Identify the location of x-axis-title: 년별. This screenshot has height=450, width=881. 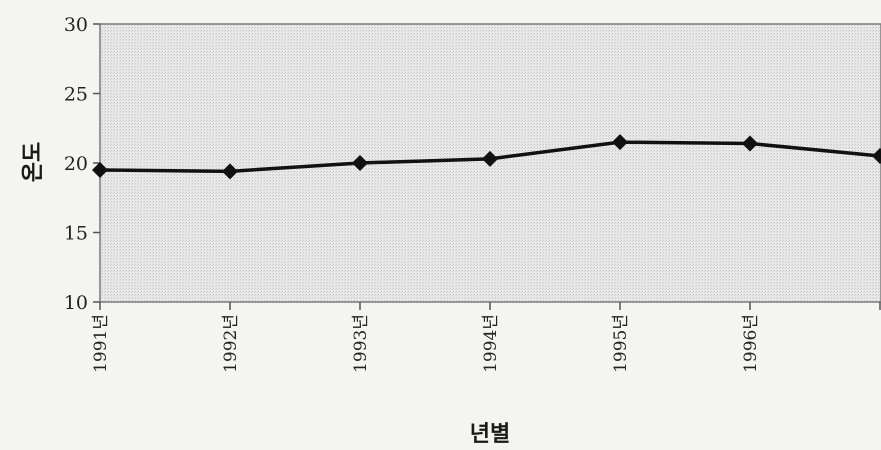
(490, 434).